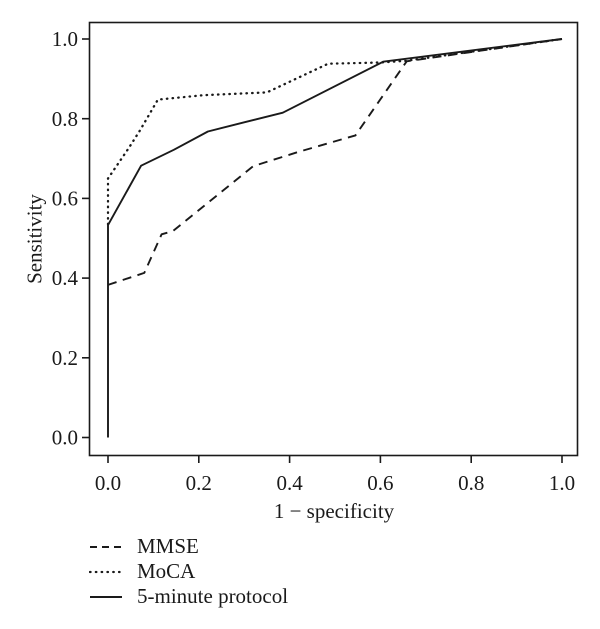 The image size is (600, 629). What do you see at coordinates (65, 119) in the screenshot?
I see `y-tick-label: 0.8` at bounding box center [65, 119].